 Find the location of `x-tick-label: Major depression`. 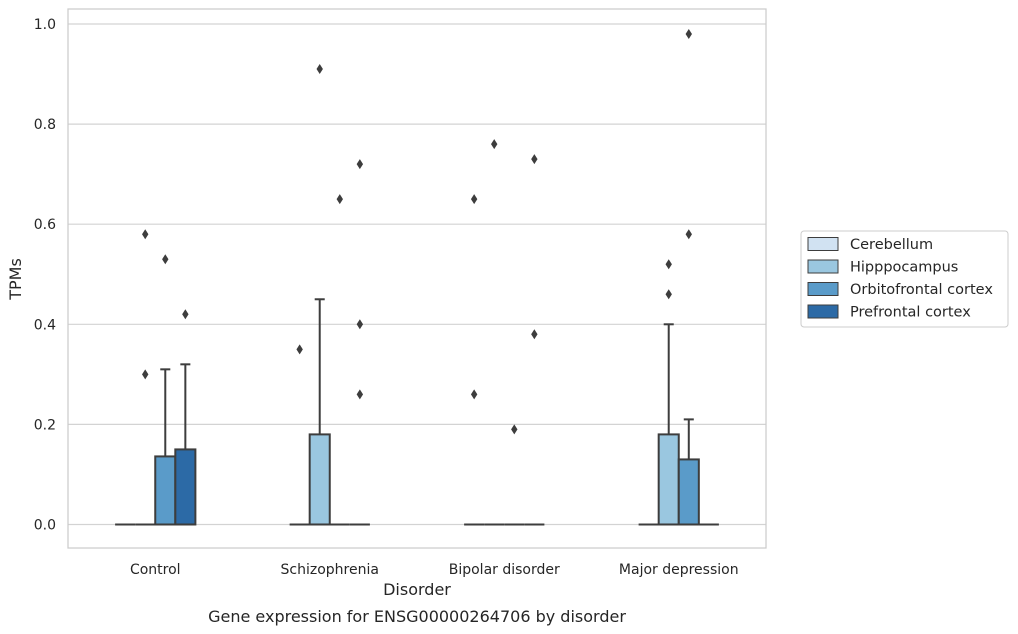

x-tick-label: Major depression is located at coordinates (679, 570).